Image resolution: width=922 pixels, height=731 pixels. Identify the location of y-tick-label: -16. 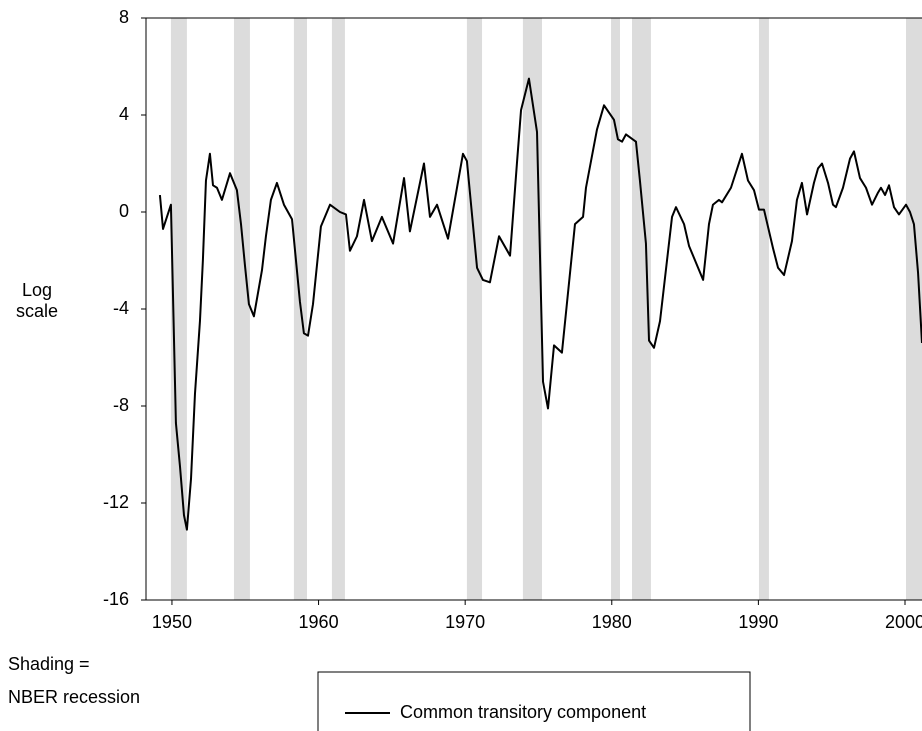
(116, 599).